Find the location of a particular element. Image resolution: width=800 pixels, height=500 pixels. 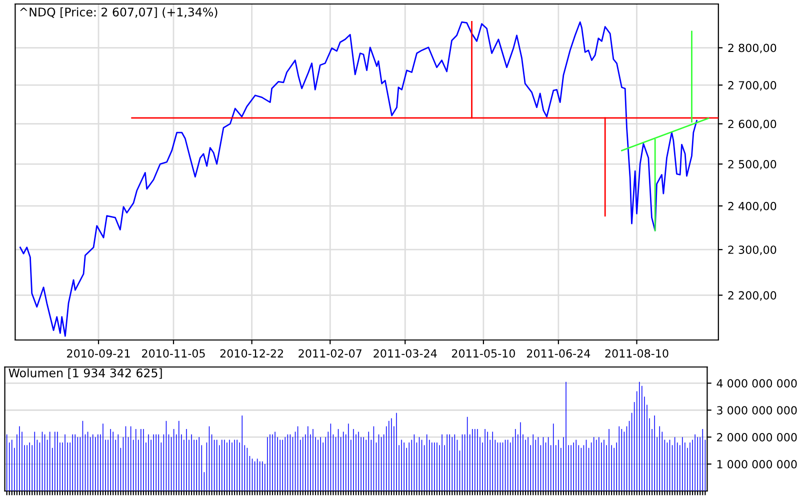

x-tick-label: 2011-02-07 is located at coordinates (330, 353).